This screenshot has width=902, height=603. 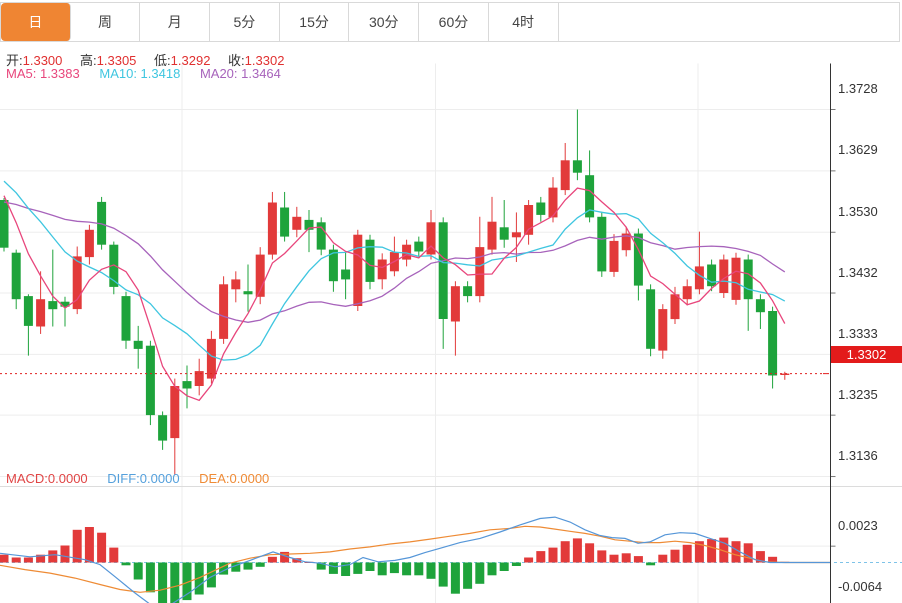 What do you see at coordinates (454, 22) in the screenshot?
I see `tab-60分: 60分` at bounding box center [454, 22].